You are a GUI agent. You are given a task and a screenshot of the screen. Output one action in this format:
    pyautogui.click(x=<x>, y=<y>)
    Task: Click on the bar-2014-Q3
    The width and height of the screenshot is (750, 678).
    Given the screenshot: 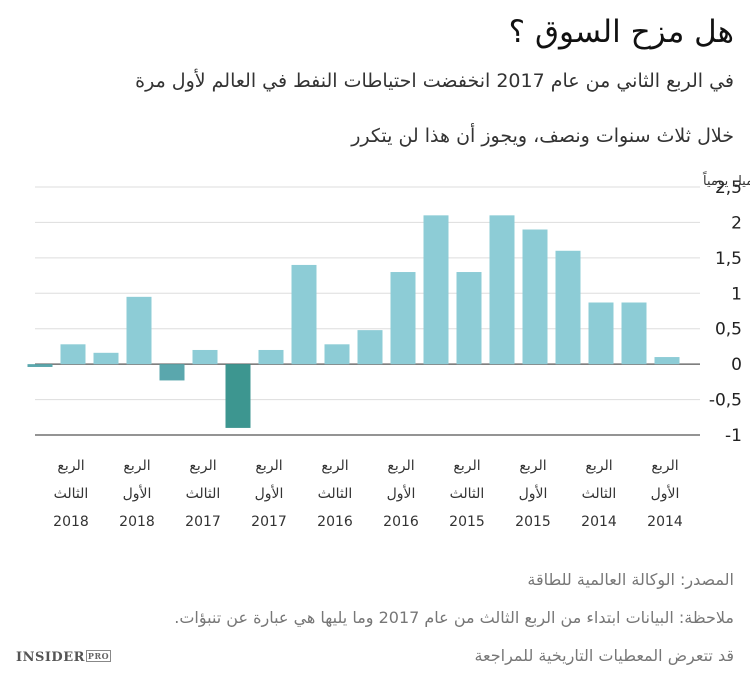 What is the action you would take?
    pyautogui.click(x=601, y=333)
    